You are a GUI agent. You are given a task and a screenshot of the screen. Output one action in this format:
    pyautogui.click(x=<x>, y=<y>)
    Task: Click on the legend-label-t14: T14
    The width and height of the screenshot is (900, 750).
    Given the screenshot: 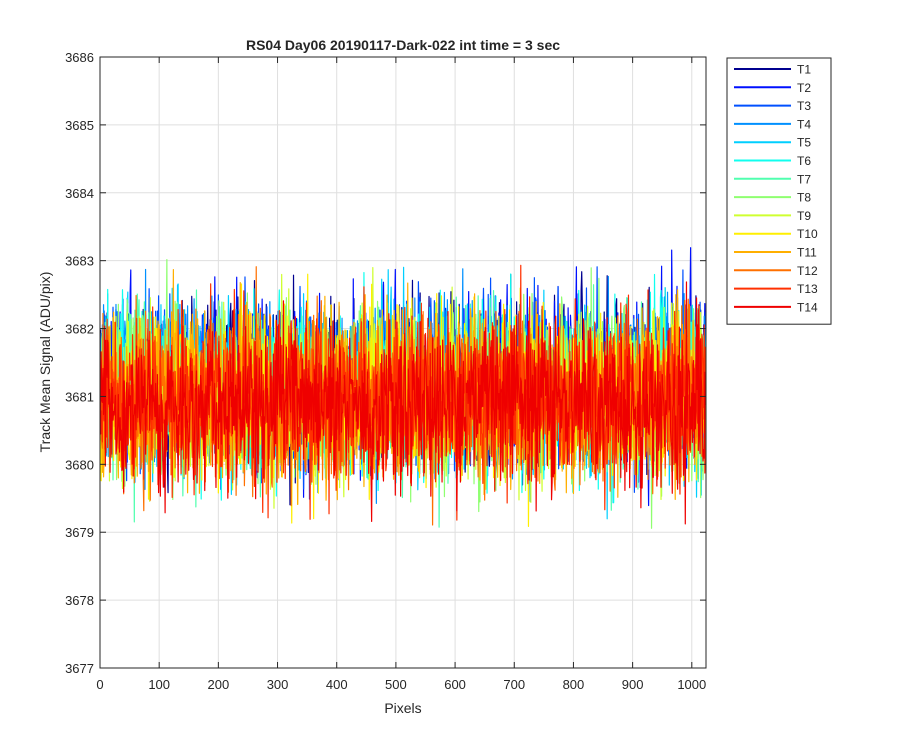 What is the action you would take?
    pyautogui.click(x=807, y=307)
    